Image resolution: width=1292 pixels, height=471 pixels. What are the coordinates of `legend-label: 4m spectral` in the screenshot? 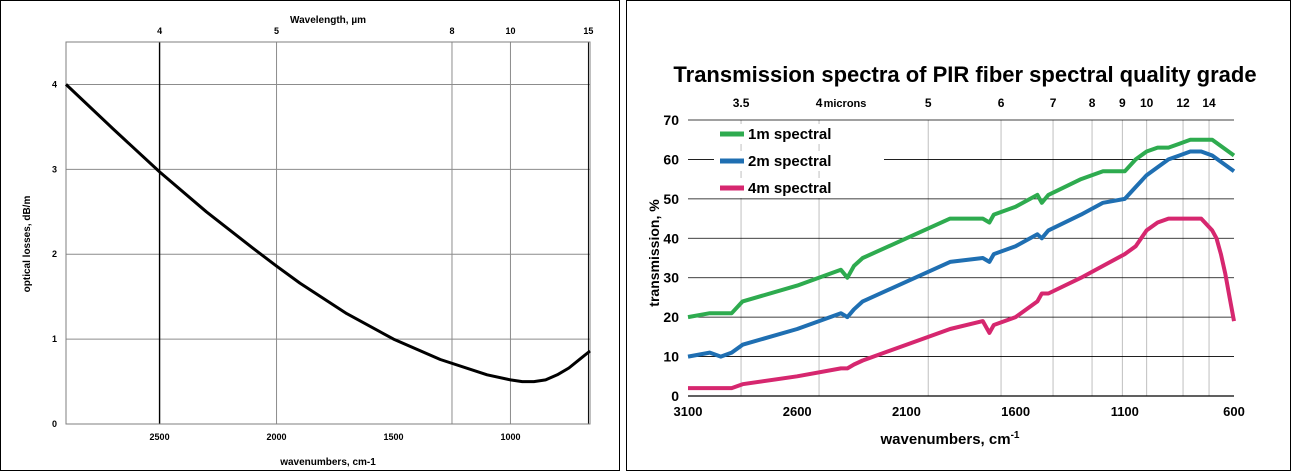 It's located at (789, 188).